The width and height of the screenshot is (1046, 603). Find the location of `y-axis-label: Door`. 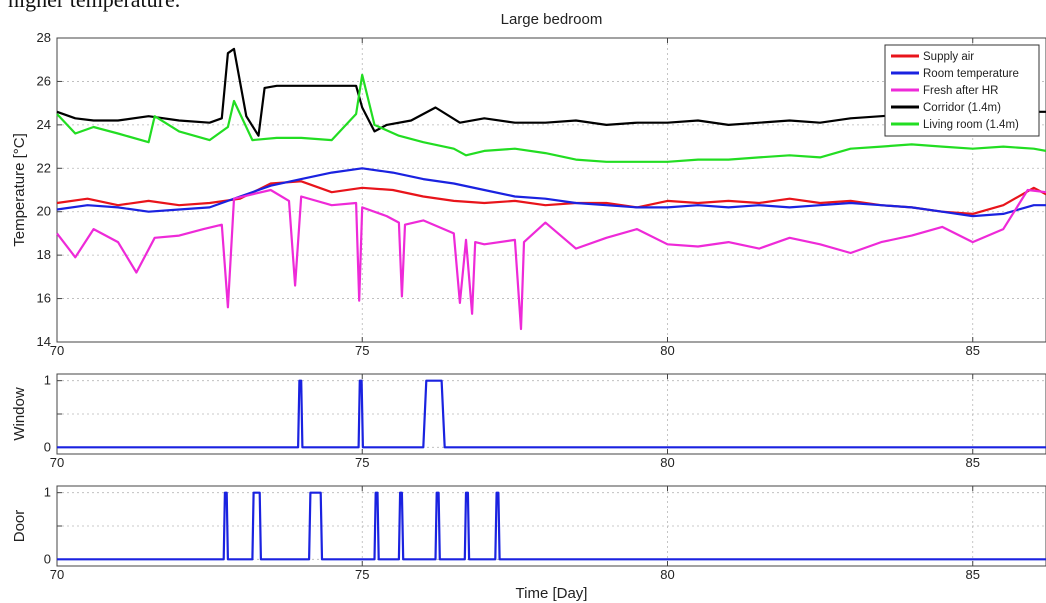

y-axis-label: Door is located at coordinates (19, 526).